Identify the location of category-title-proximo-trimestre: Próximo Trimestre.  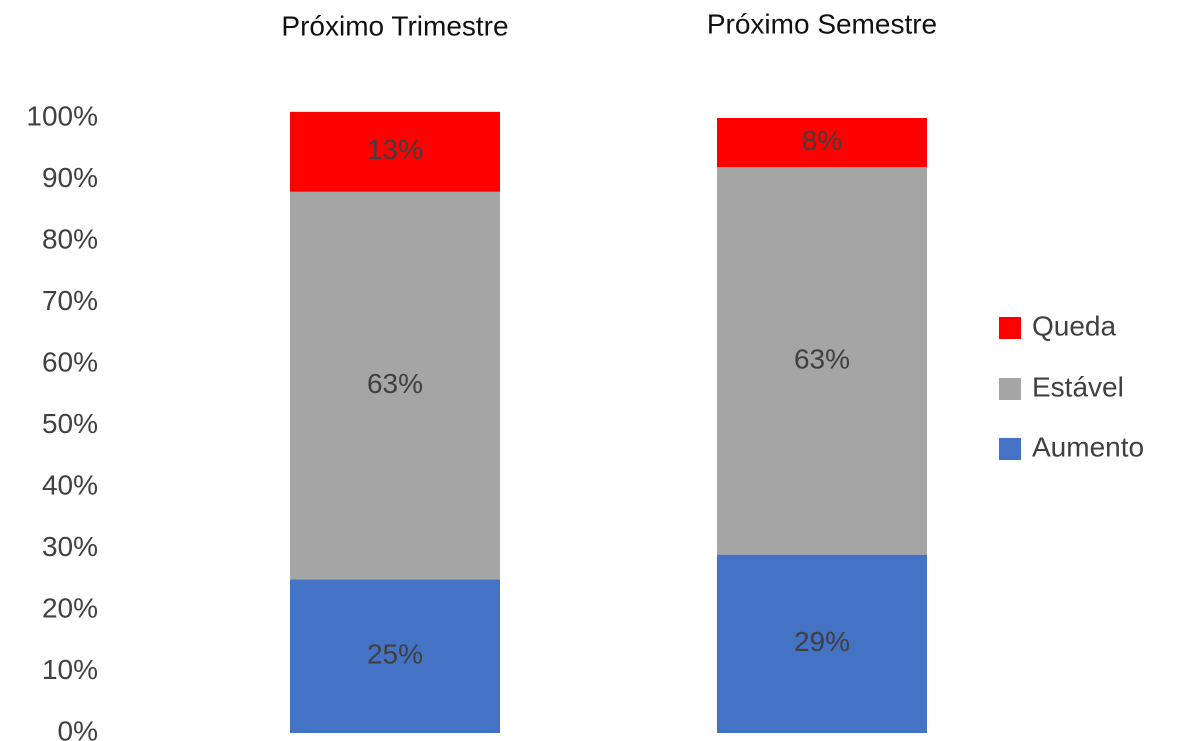
(394, 25).